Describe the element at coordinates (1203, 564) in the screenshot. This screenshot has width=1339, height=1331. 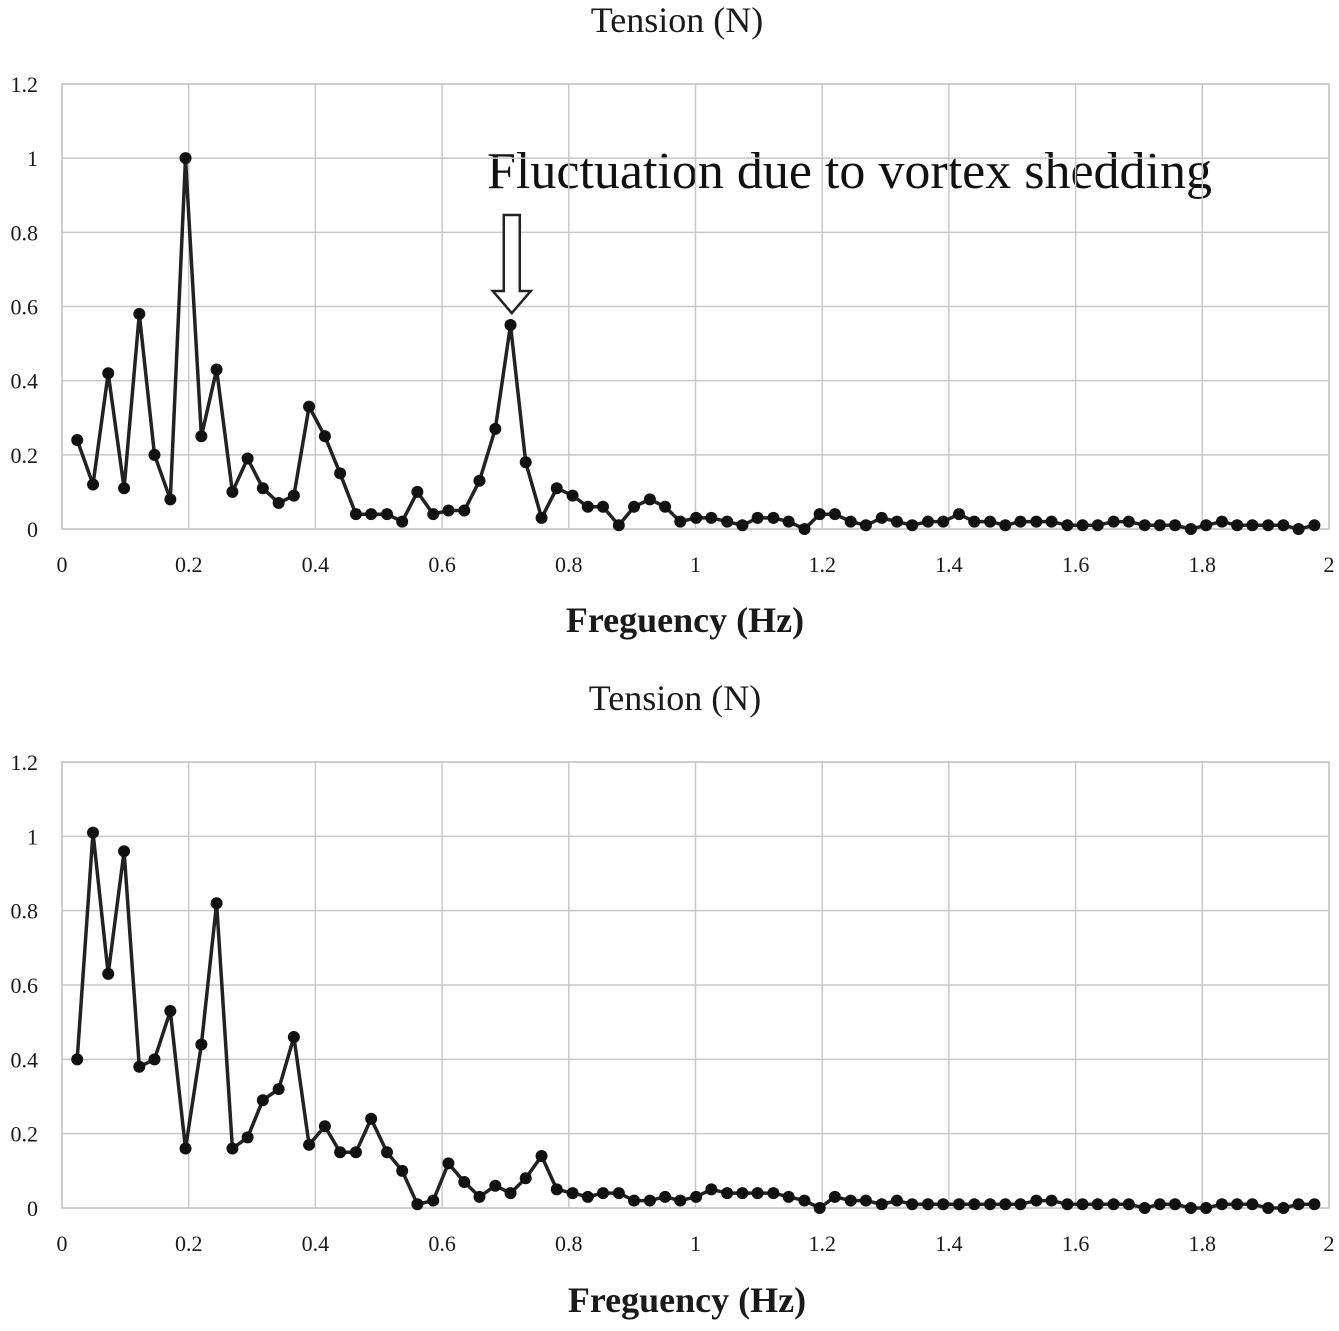
I see `x-tick-label: 1.8` at that location.